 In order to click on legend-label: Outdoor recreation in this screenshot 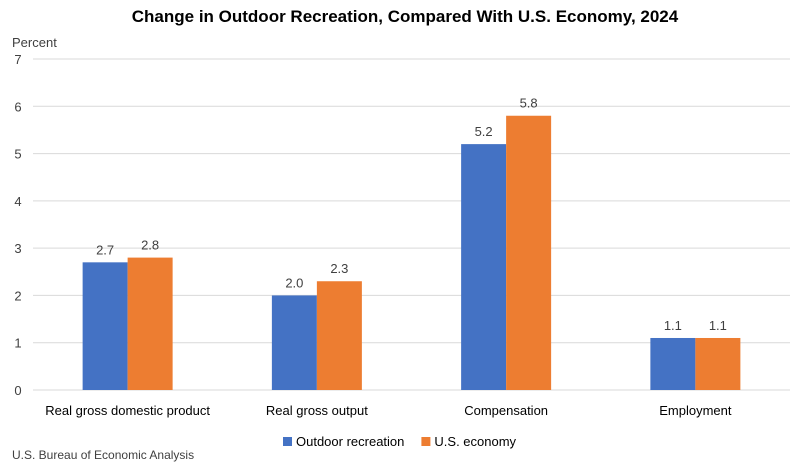, I will do `click(350, 441)`.